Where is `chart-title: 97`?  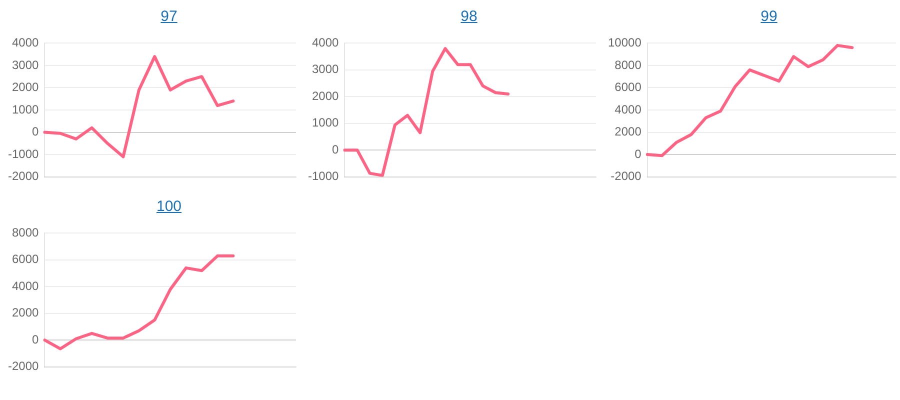
chart-title: 97 is located at coordinates (169, 16).